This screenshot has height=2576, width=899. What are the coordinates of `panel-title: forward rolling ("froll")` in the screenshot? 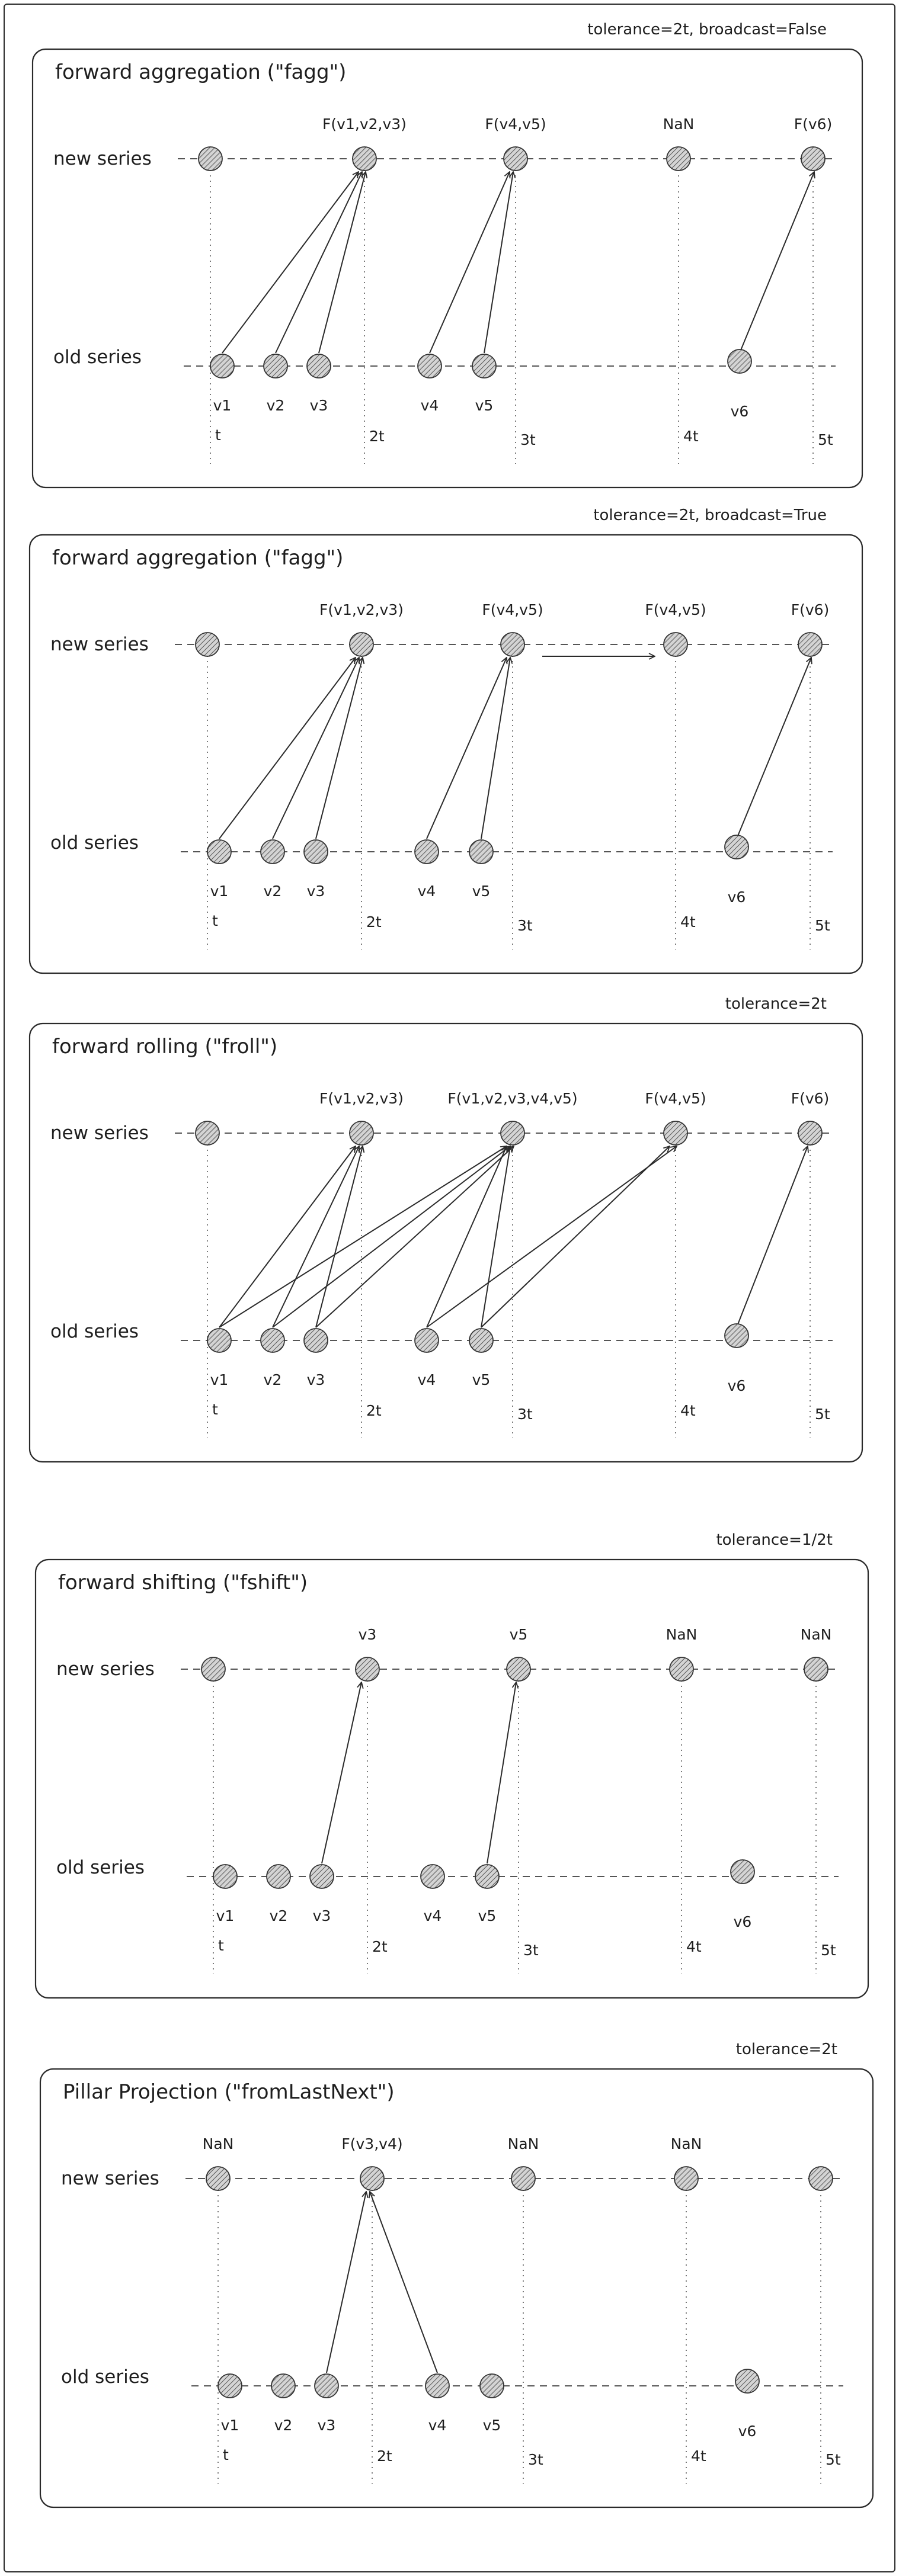 It's located at (165, 1046).